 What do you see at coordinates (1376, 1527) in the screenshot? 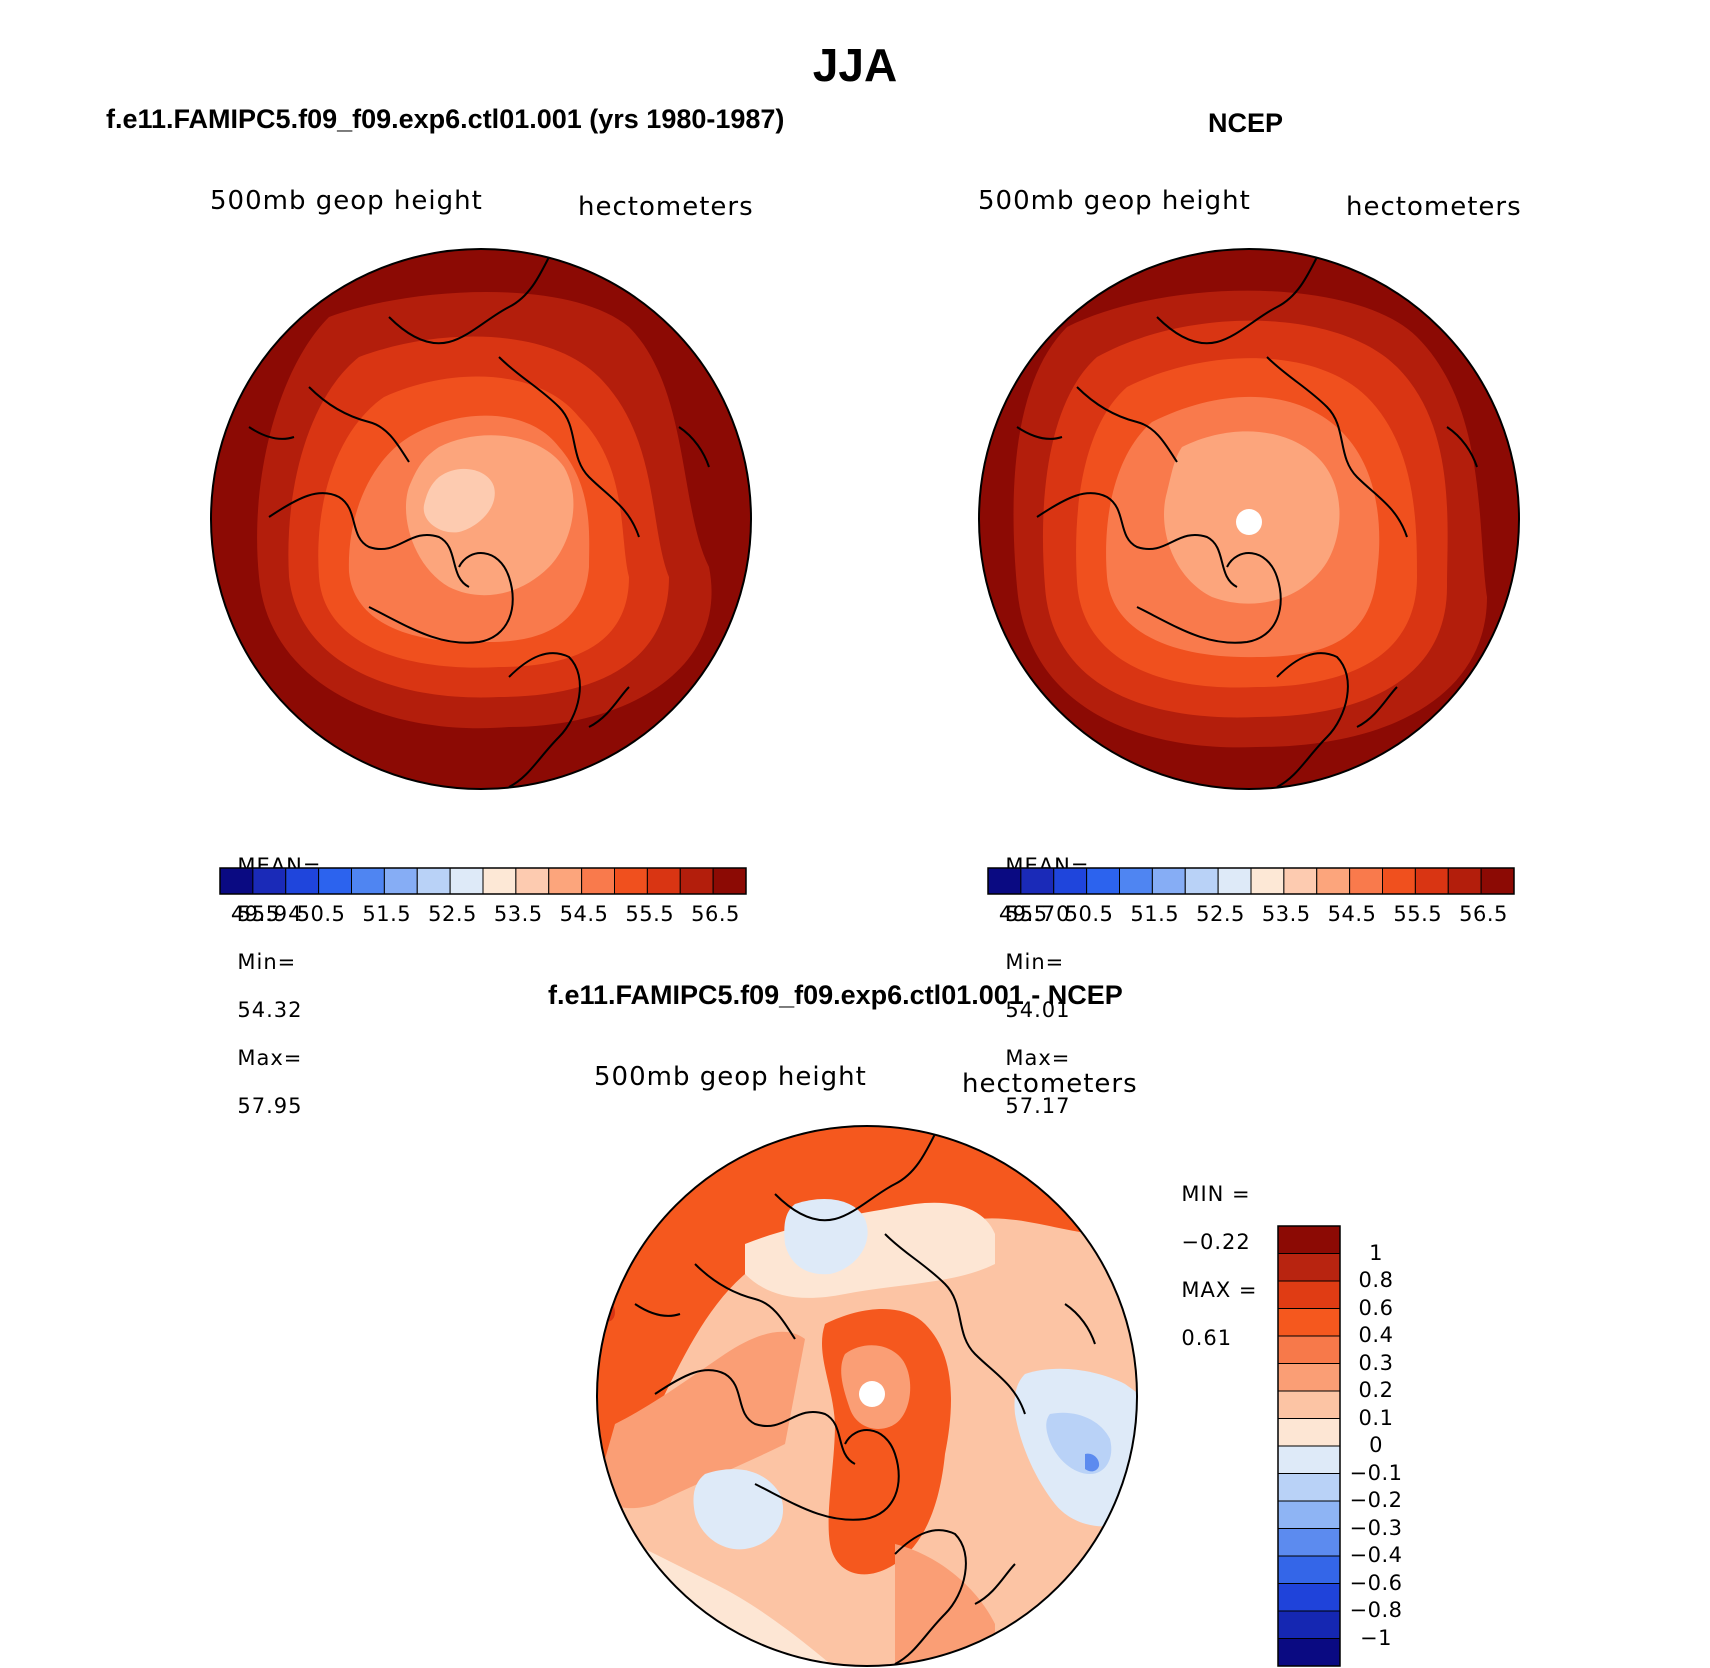
I see `colorbar-tick-label: −0.3` at bounding box center [1376, 1527].